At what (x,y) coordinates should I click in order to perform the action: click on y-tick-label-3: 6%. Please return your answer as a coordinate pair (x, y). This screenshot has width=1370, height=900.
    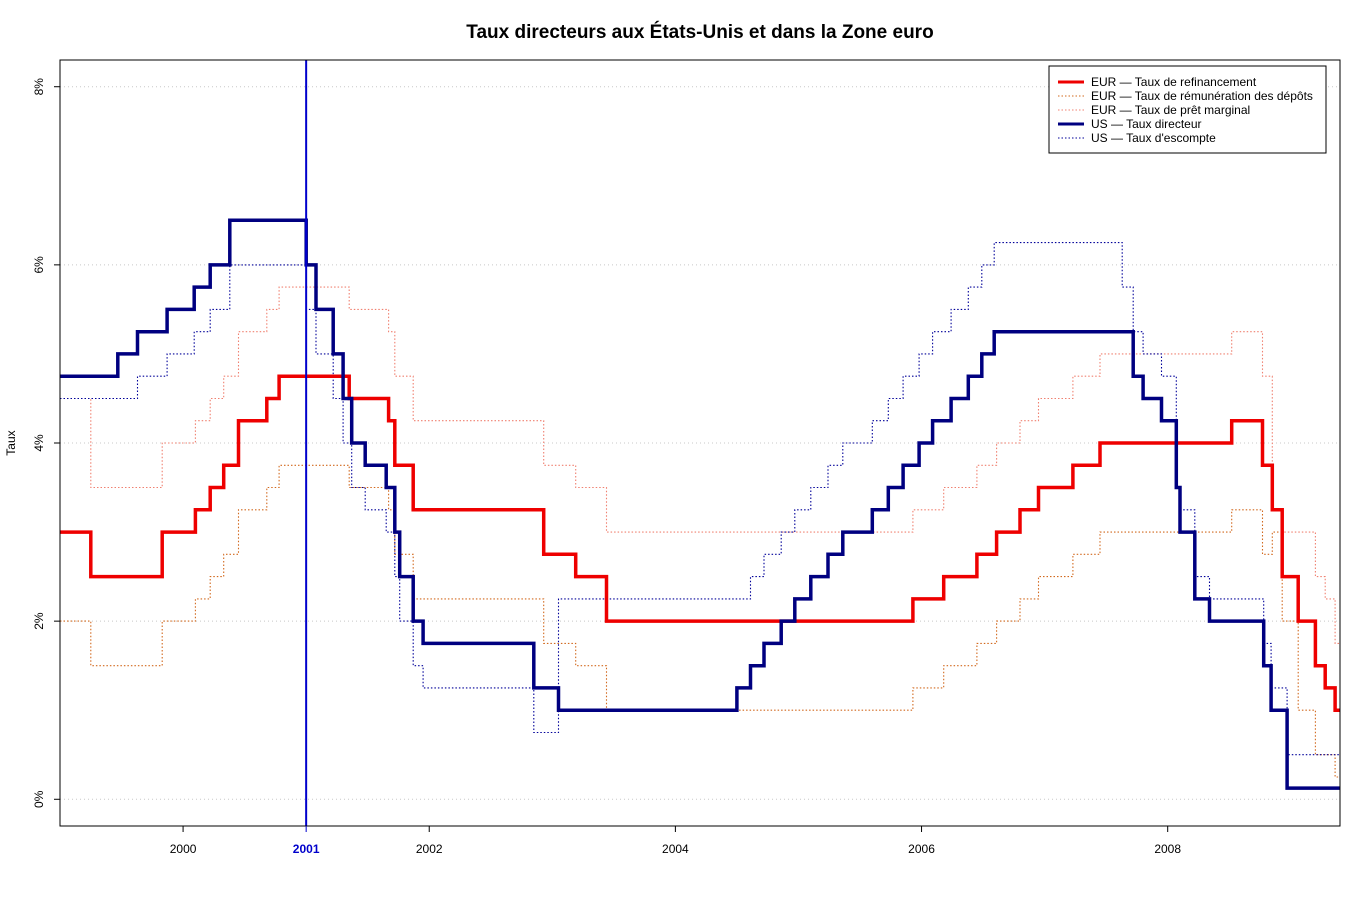
    Looking at the image, I should click on (39, 265).